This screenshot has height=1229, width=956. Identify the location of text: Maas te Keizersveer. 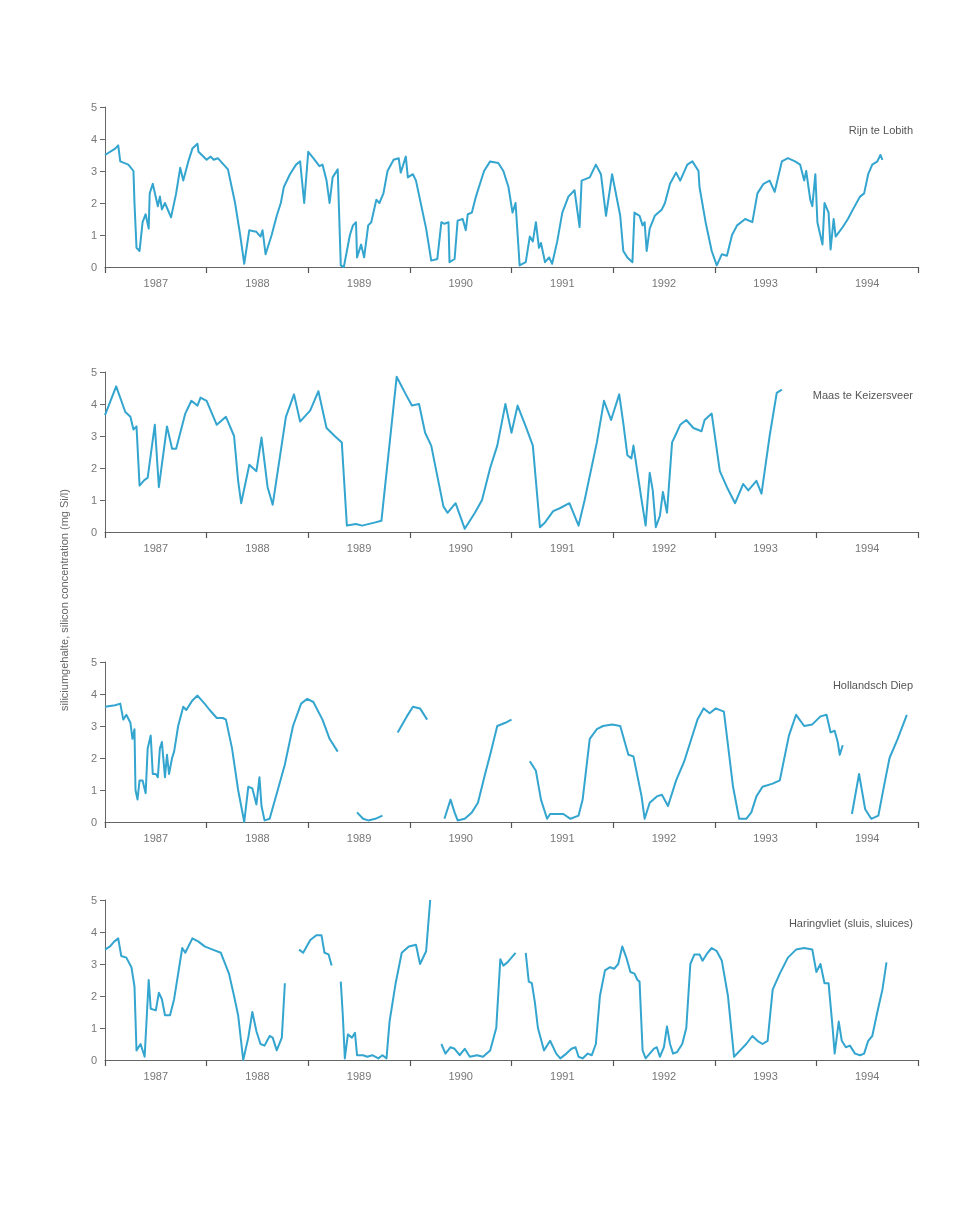
(863, 394).